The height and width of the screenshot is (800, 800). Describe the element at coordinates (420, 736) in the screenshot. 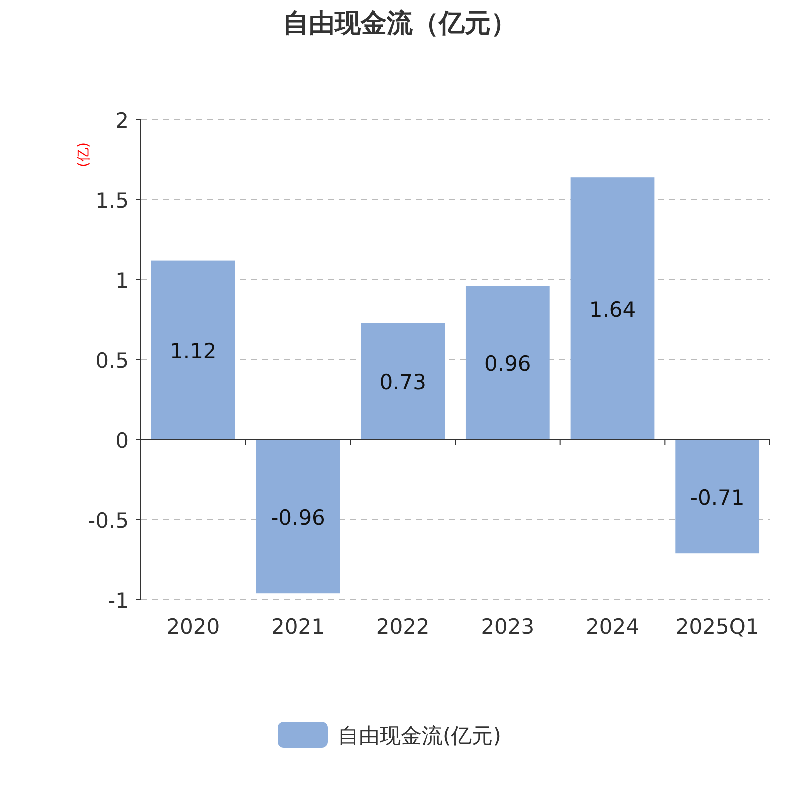

I see `legend-label: 自由现金流(亿元)` at that location.